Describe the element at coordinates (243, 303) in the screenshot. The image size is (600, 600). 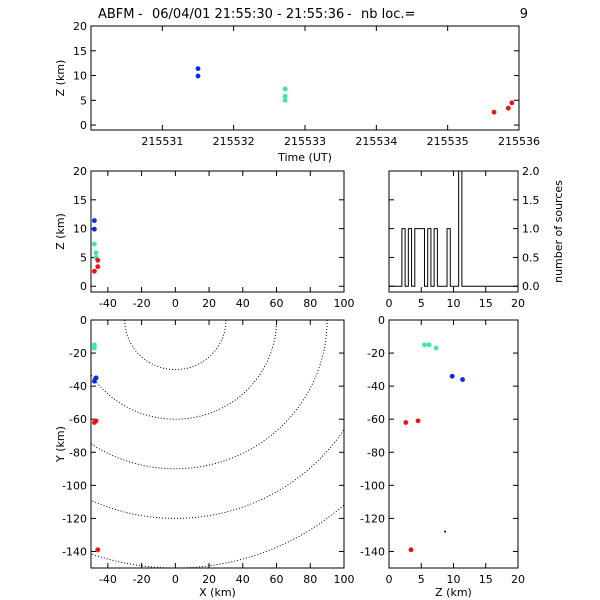
I see `x-tick-label-x-z: 40` at that location.